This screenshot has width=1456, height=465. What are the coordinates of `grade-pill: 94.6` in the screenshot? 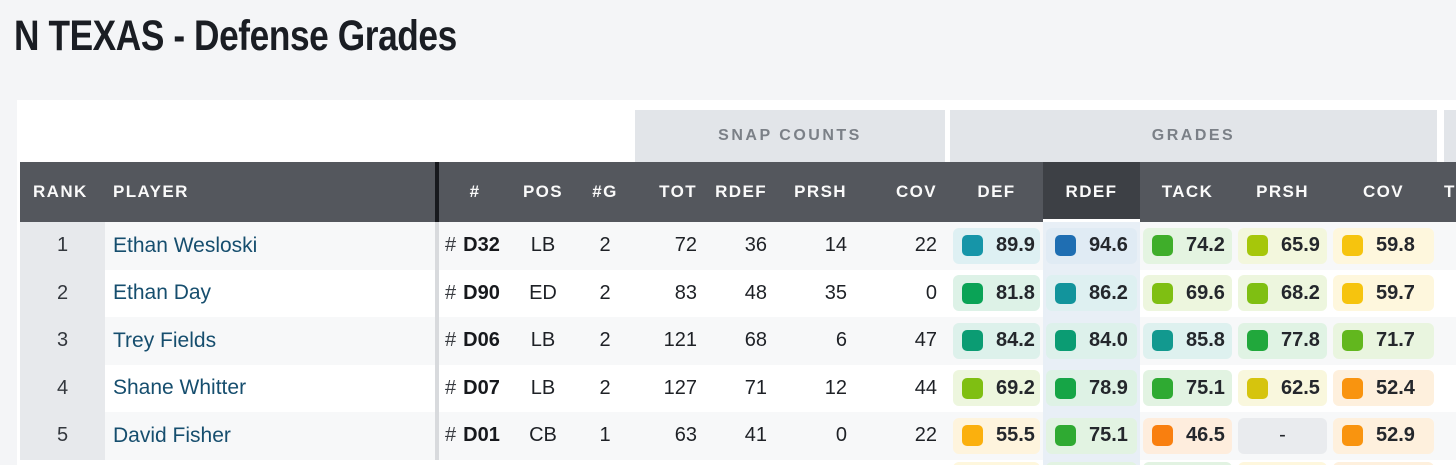 It's located at (1091, 245).